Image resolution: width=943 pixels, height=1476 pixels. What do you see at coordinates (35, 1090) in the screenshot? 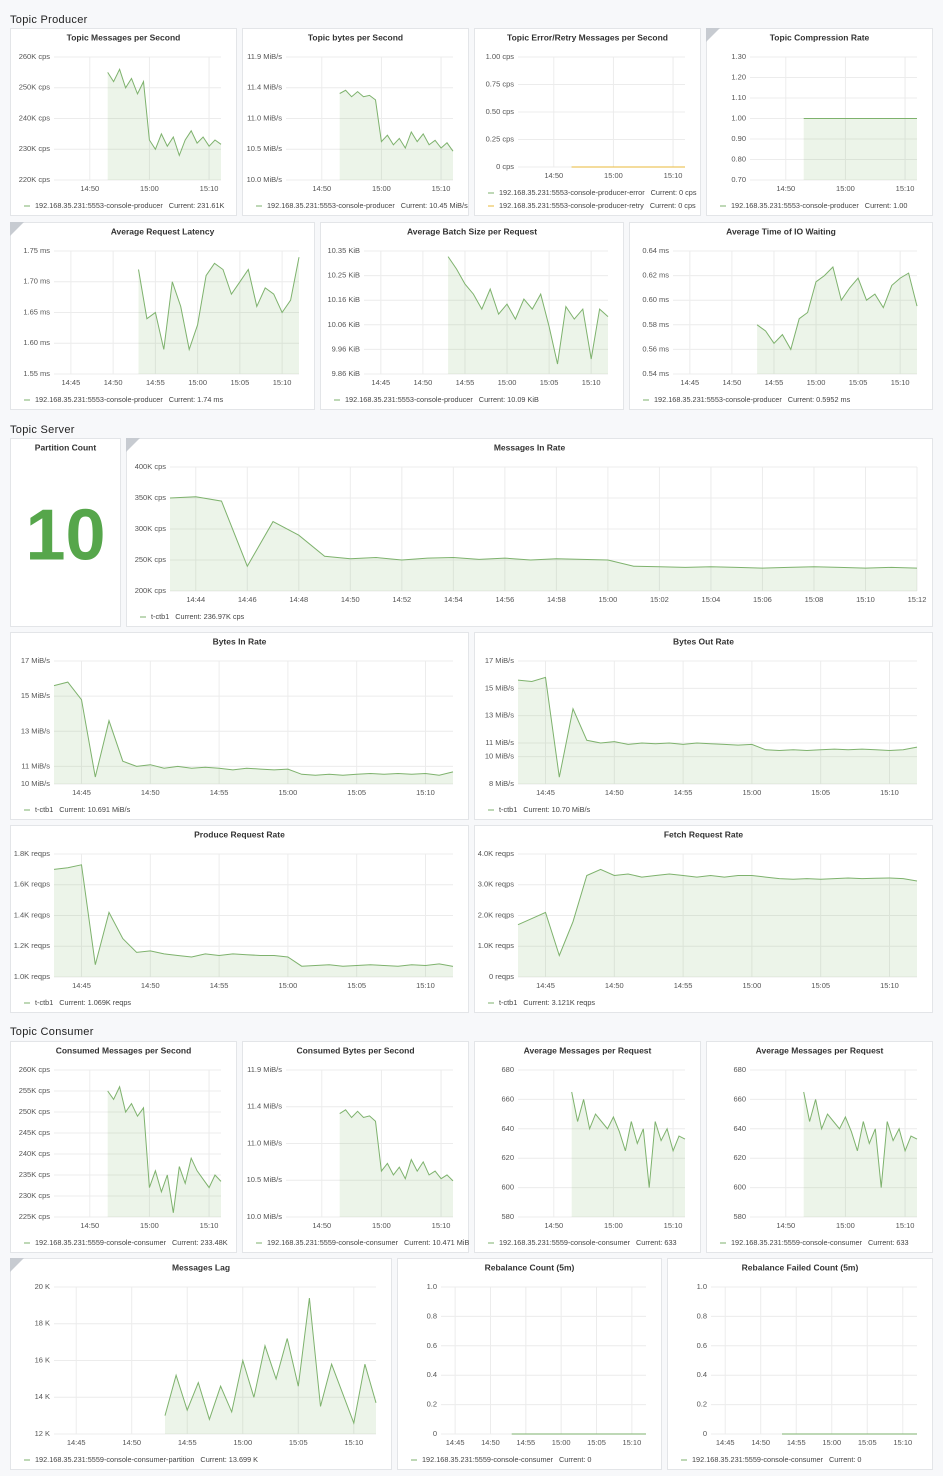
I see `y-tick-label: 255K cps` at bounding box center [35, 1090].